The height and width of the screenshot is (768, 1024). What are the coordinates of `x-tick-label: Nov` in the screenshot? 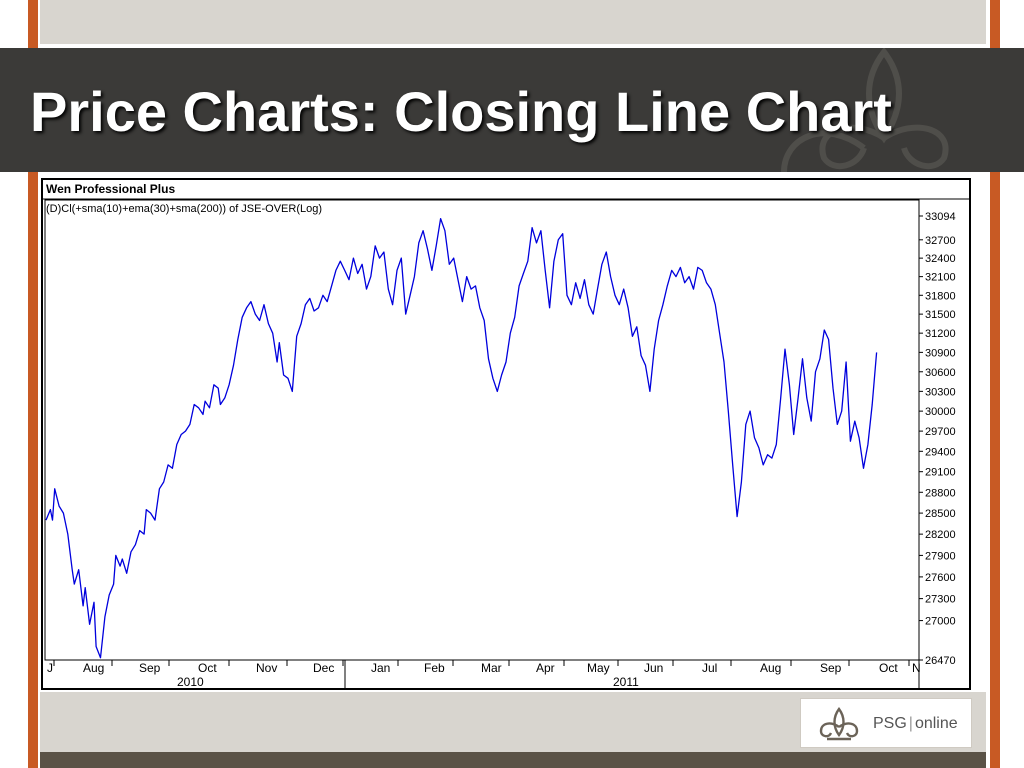 It's located at (266, 668).